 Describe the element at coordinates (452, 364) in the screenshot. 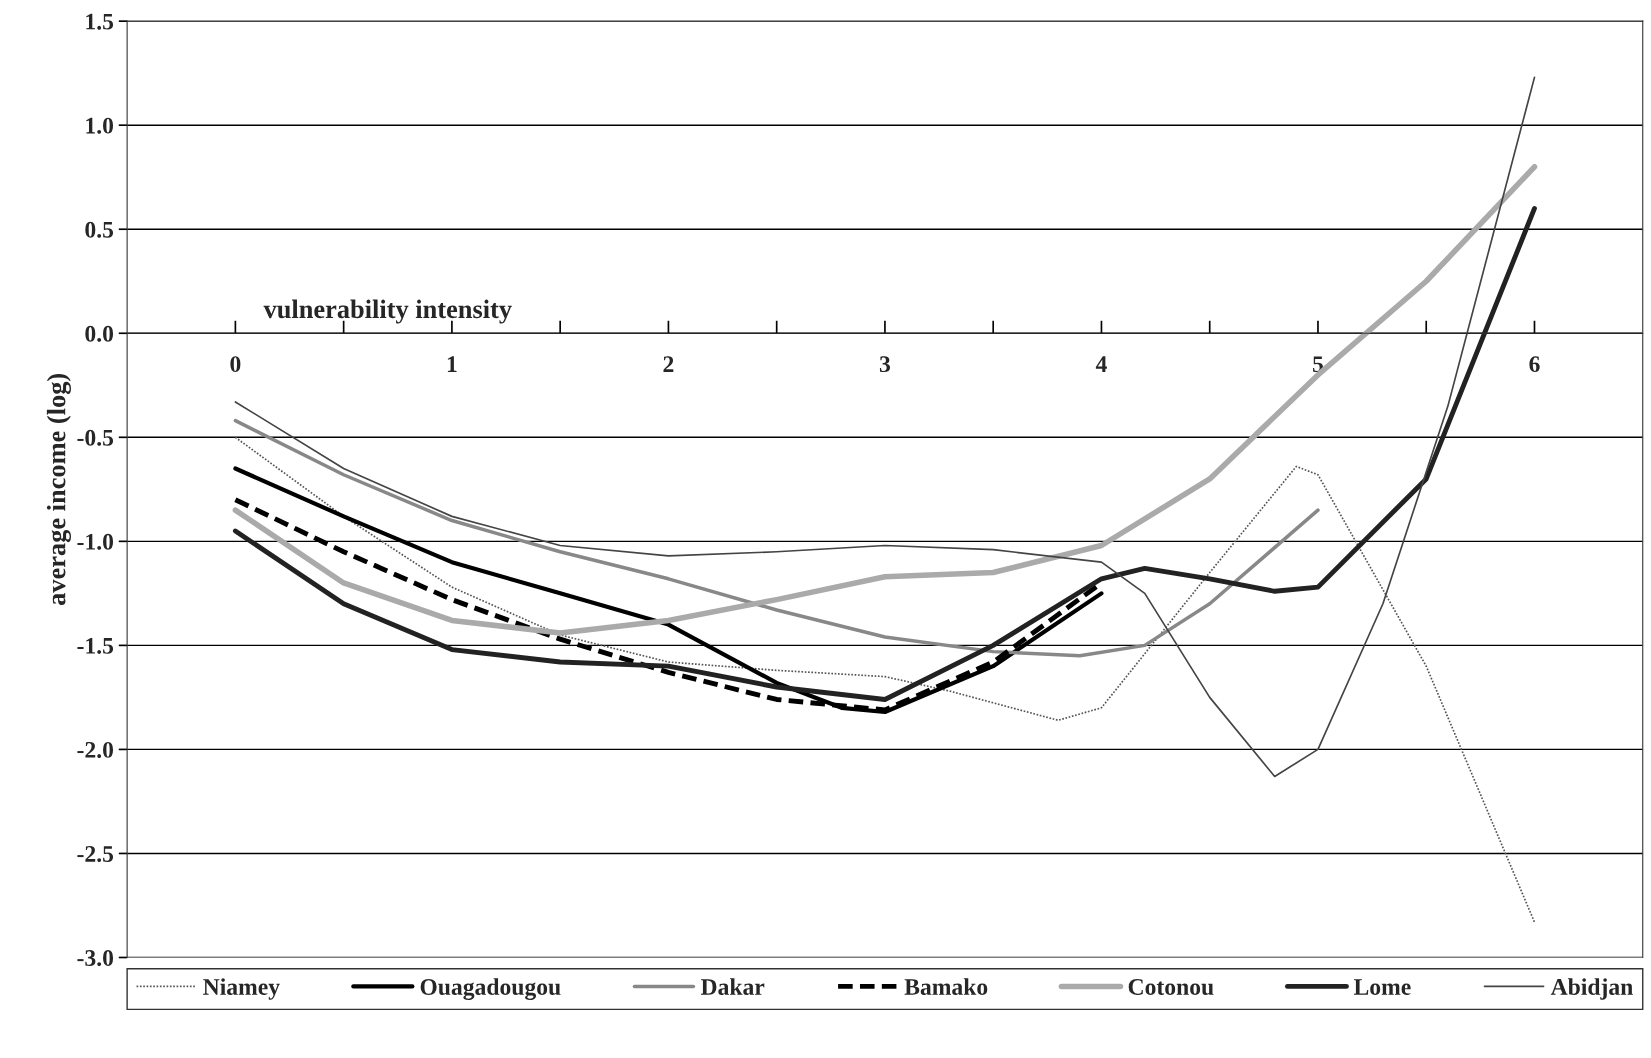

I see `x-tick-label: 1` at that location.